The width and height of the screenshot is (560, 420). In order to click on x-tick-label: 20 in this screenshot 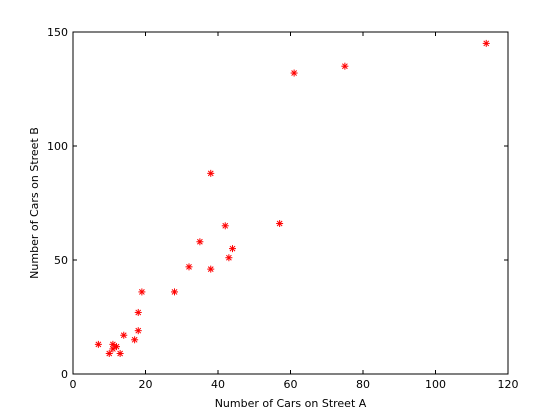, I will do `click(146, 384)`.